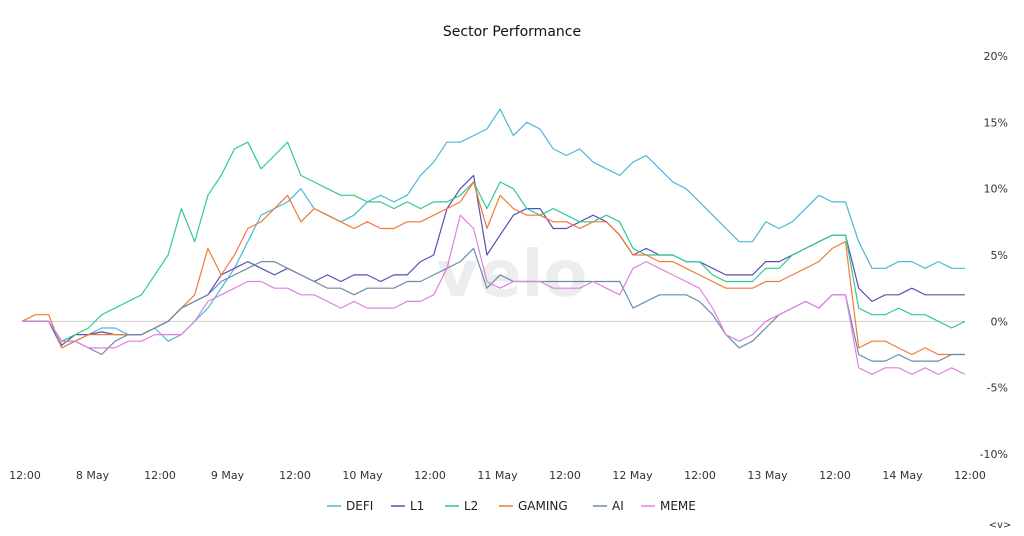  I want to click on x-tick-label: 8 May, so click(93, 475).